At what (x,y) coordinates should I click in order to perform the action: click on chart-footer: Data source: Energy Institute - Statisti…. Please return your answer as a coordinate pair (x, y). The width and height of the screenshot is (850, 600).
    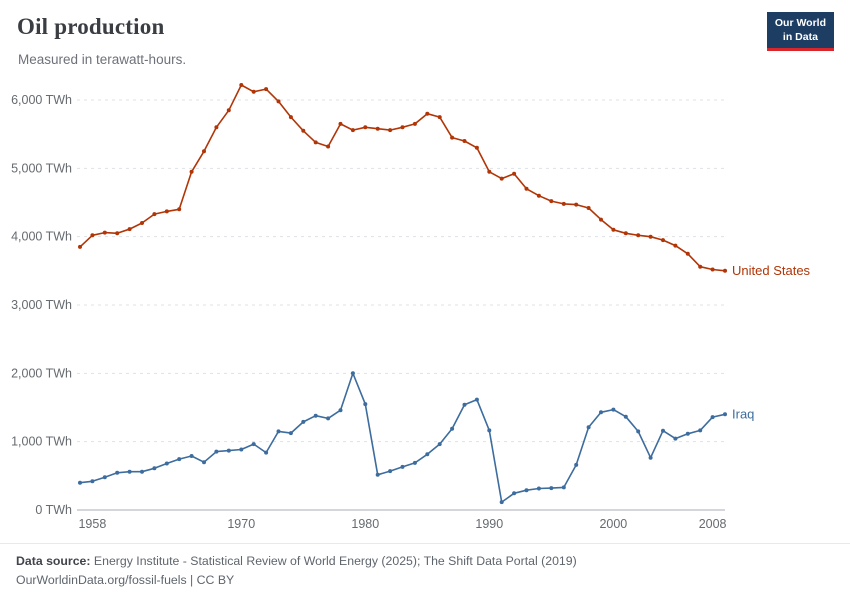
    Looking at the image, I should click on (425, 571).